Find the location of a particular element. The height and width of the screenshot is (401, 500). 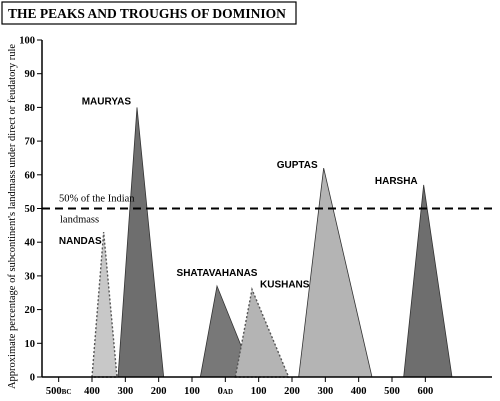

peak-guptas is located at coordinates (335, 272).